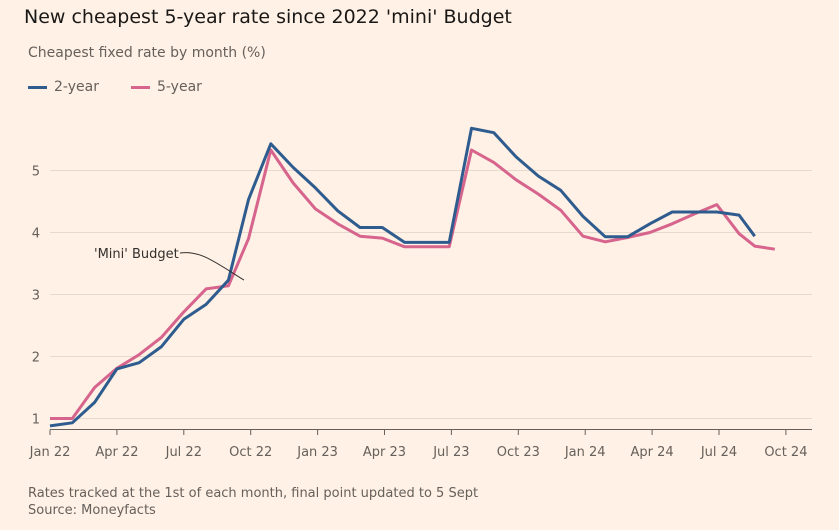  Describe the element at coordinates (36, 420) in the screenshot. I see `y-tick-label-1: 1` at that location.